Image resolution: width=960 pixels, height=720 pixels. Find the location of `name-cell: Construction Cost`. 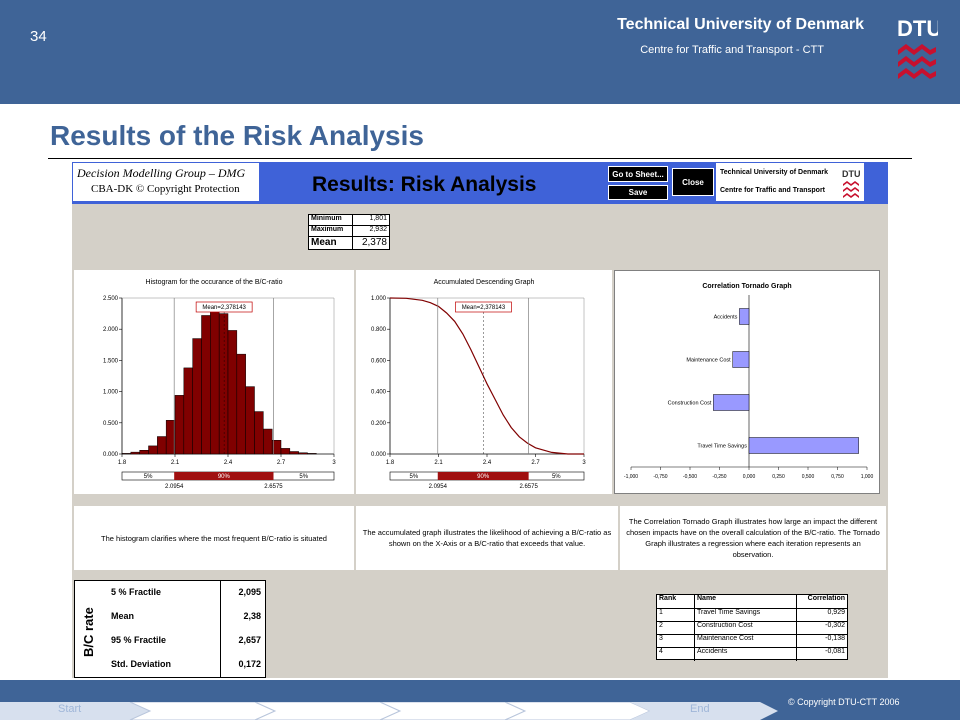

name-cell: Construction Cost is located at coordinates (746, 628).